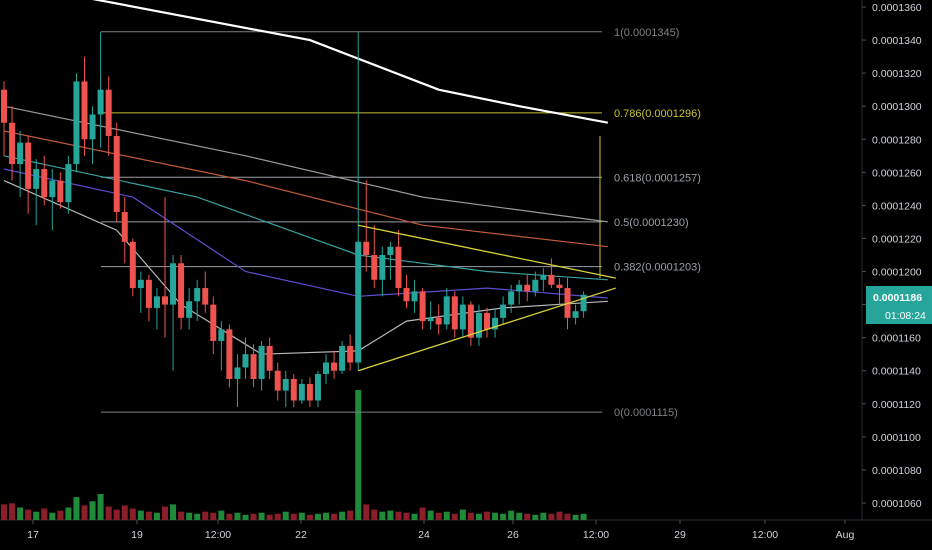  I want to click on fib-level-label: 1(0.0001345), so click(646, 33).